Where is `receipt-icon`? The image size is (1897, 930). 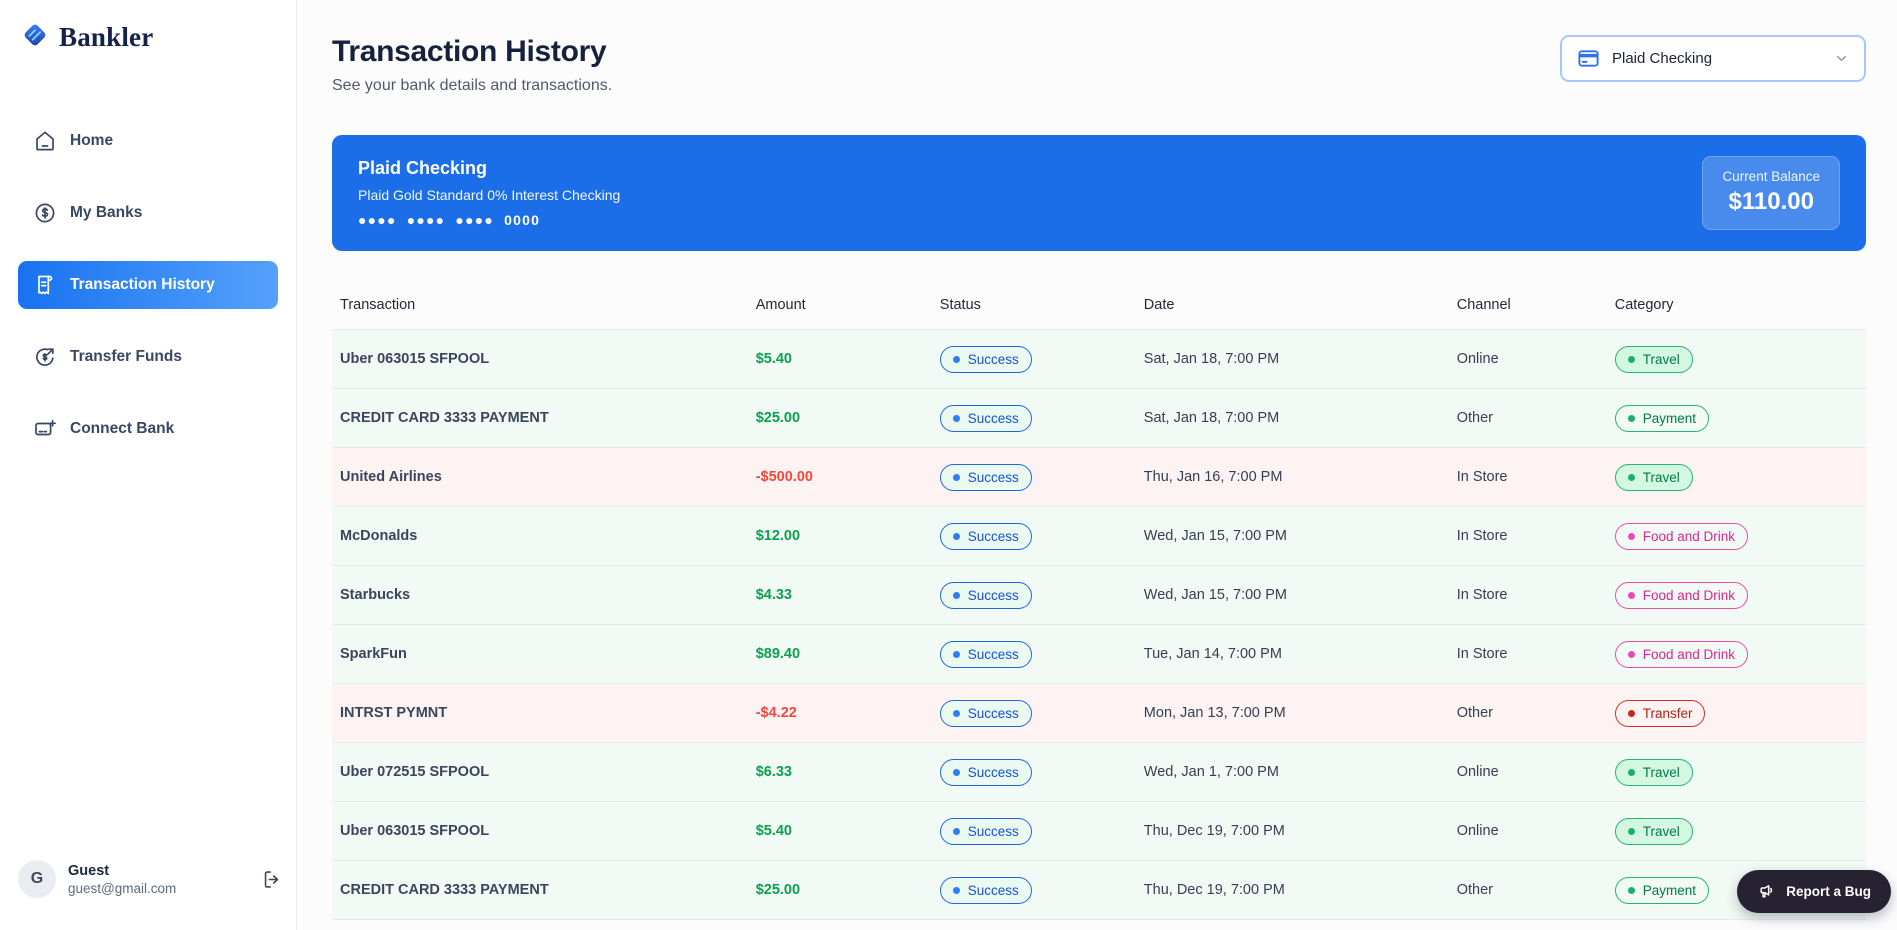 receipt-icon is located at coordinates (45, 285).